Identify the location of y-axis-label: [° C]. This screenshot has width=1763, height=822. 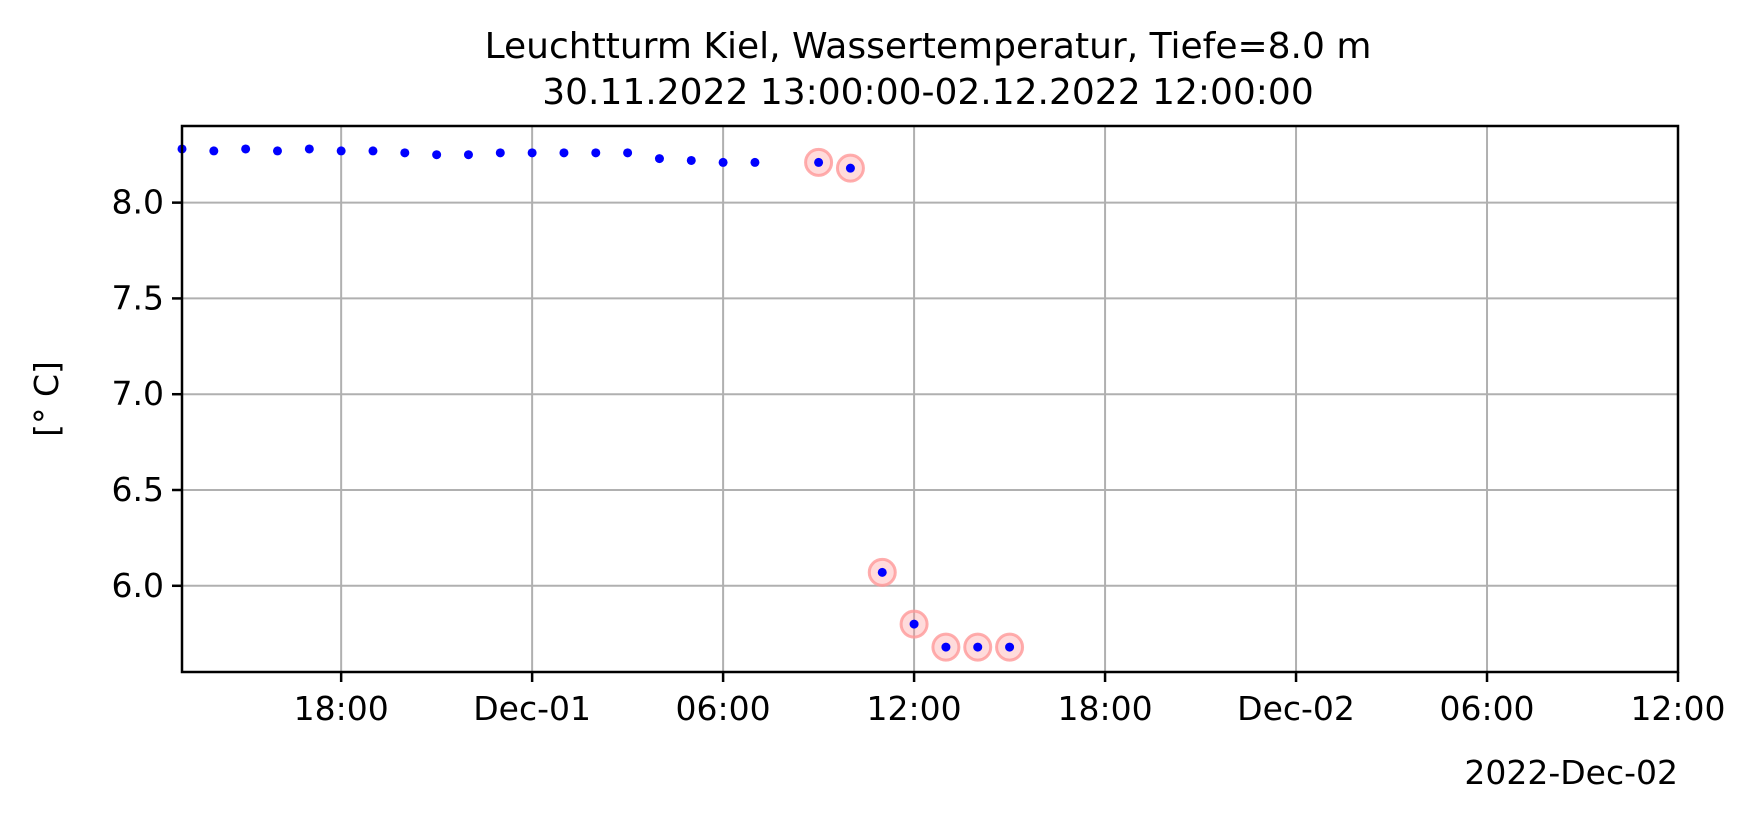
(46, 399).